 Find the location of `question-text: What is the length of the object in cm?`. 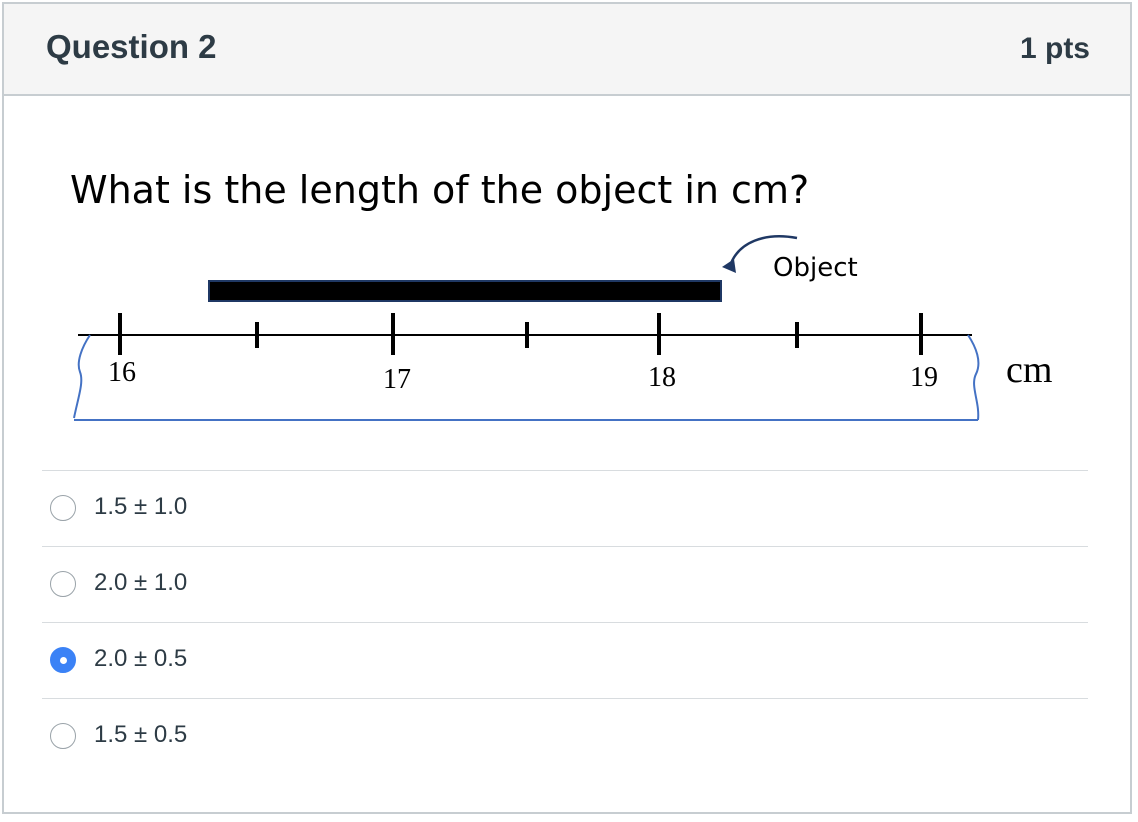

question-text: What is the length of the object in cm? is located at coordinates (440, 190).